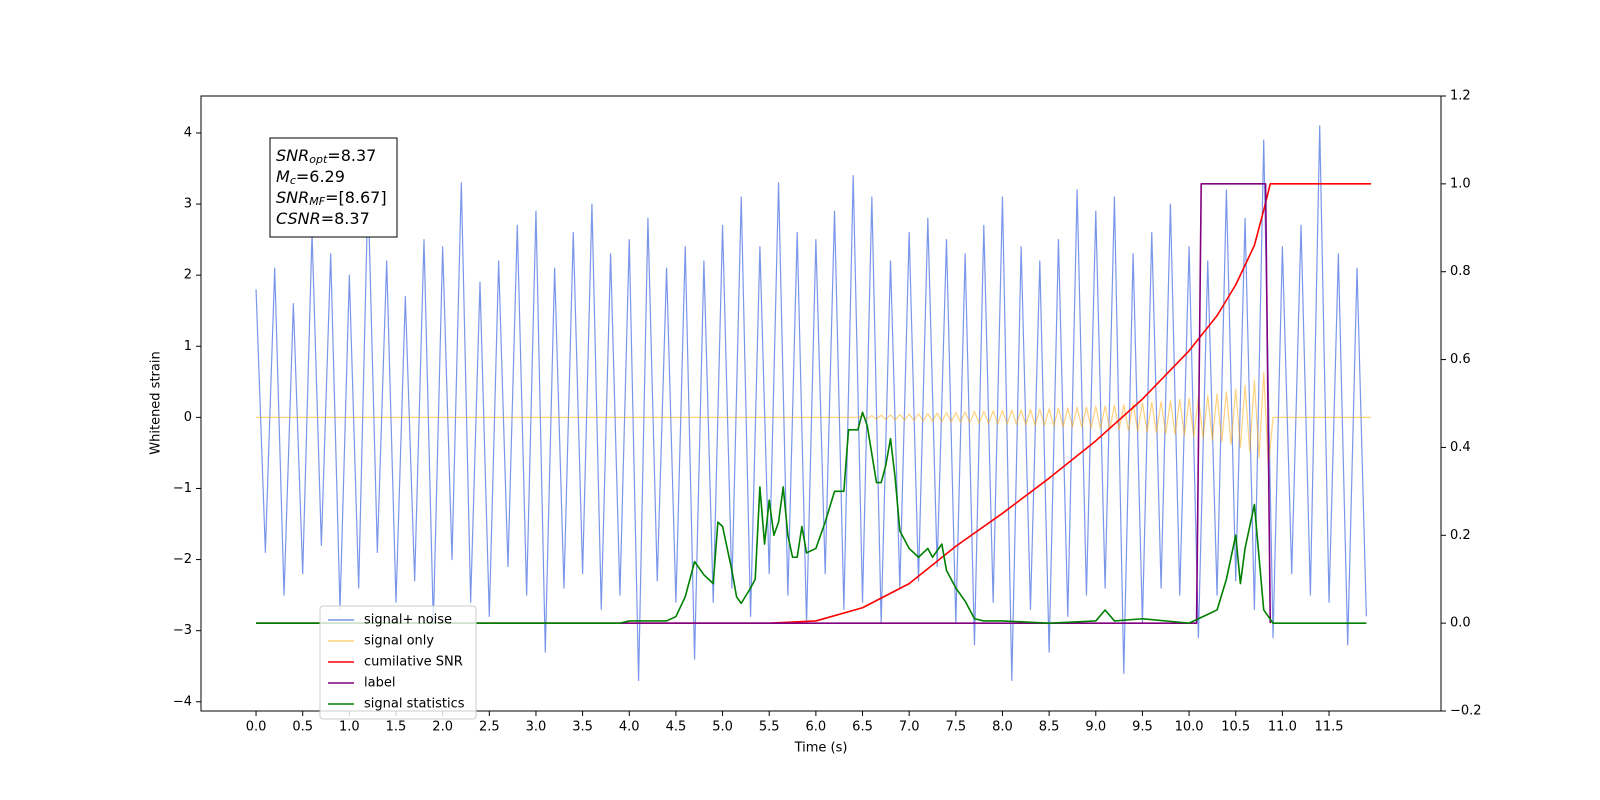 Image resolution: width=1600 pixels, height=800 pixels. Describe the element at coordinates (413, 662) in the screenshot. I see `legend-label: cumilative SNR` at that location.